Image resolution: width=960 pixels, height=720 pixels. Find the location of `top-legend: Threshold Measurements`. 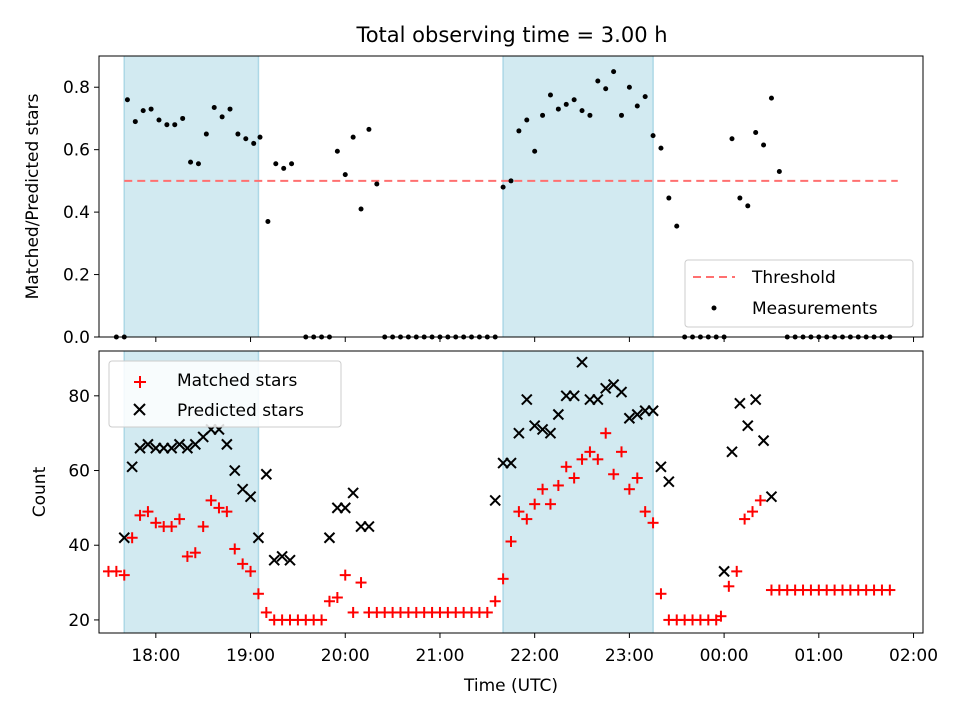

top-legend: Threshold Measurements is located at coordinates (799, 293).